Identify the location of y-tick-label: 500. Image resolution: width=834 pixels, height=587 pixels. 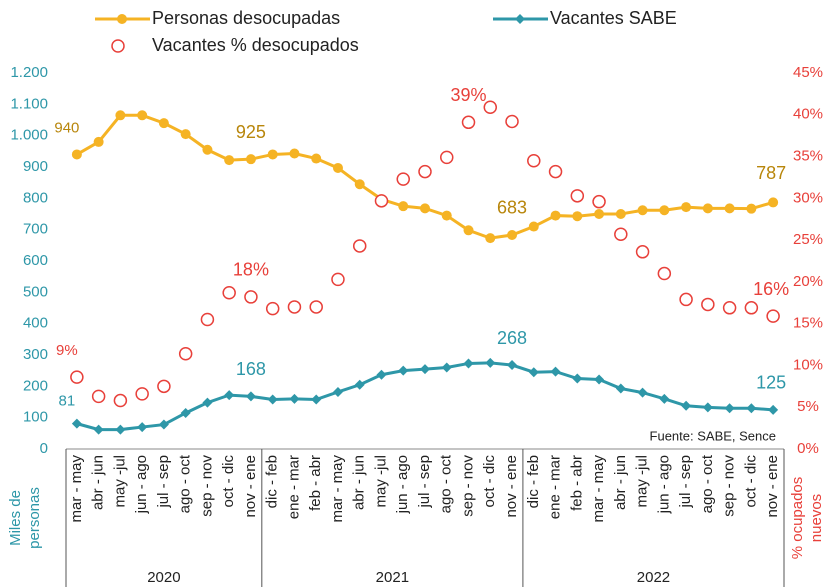
(35, 291).